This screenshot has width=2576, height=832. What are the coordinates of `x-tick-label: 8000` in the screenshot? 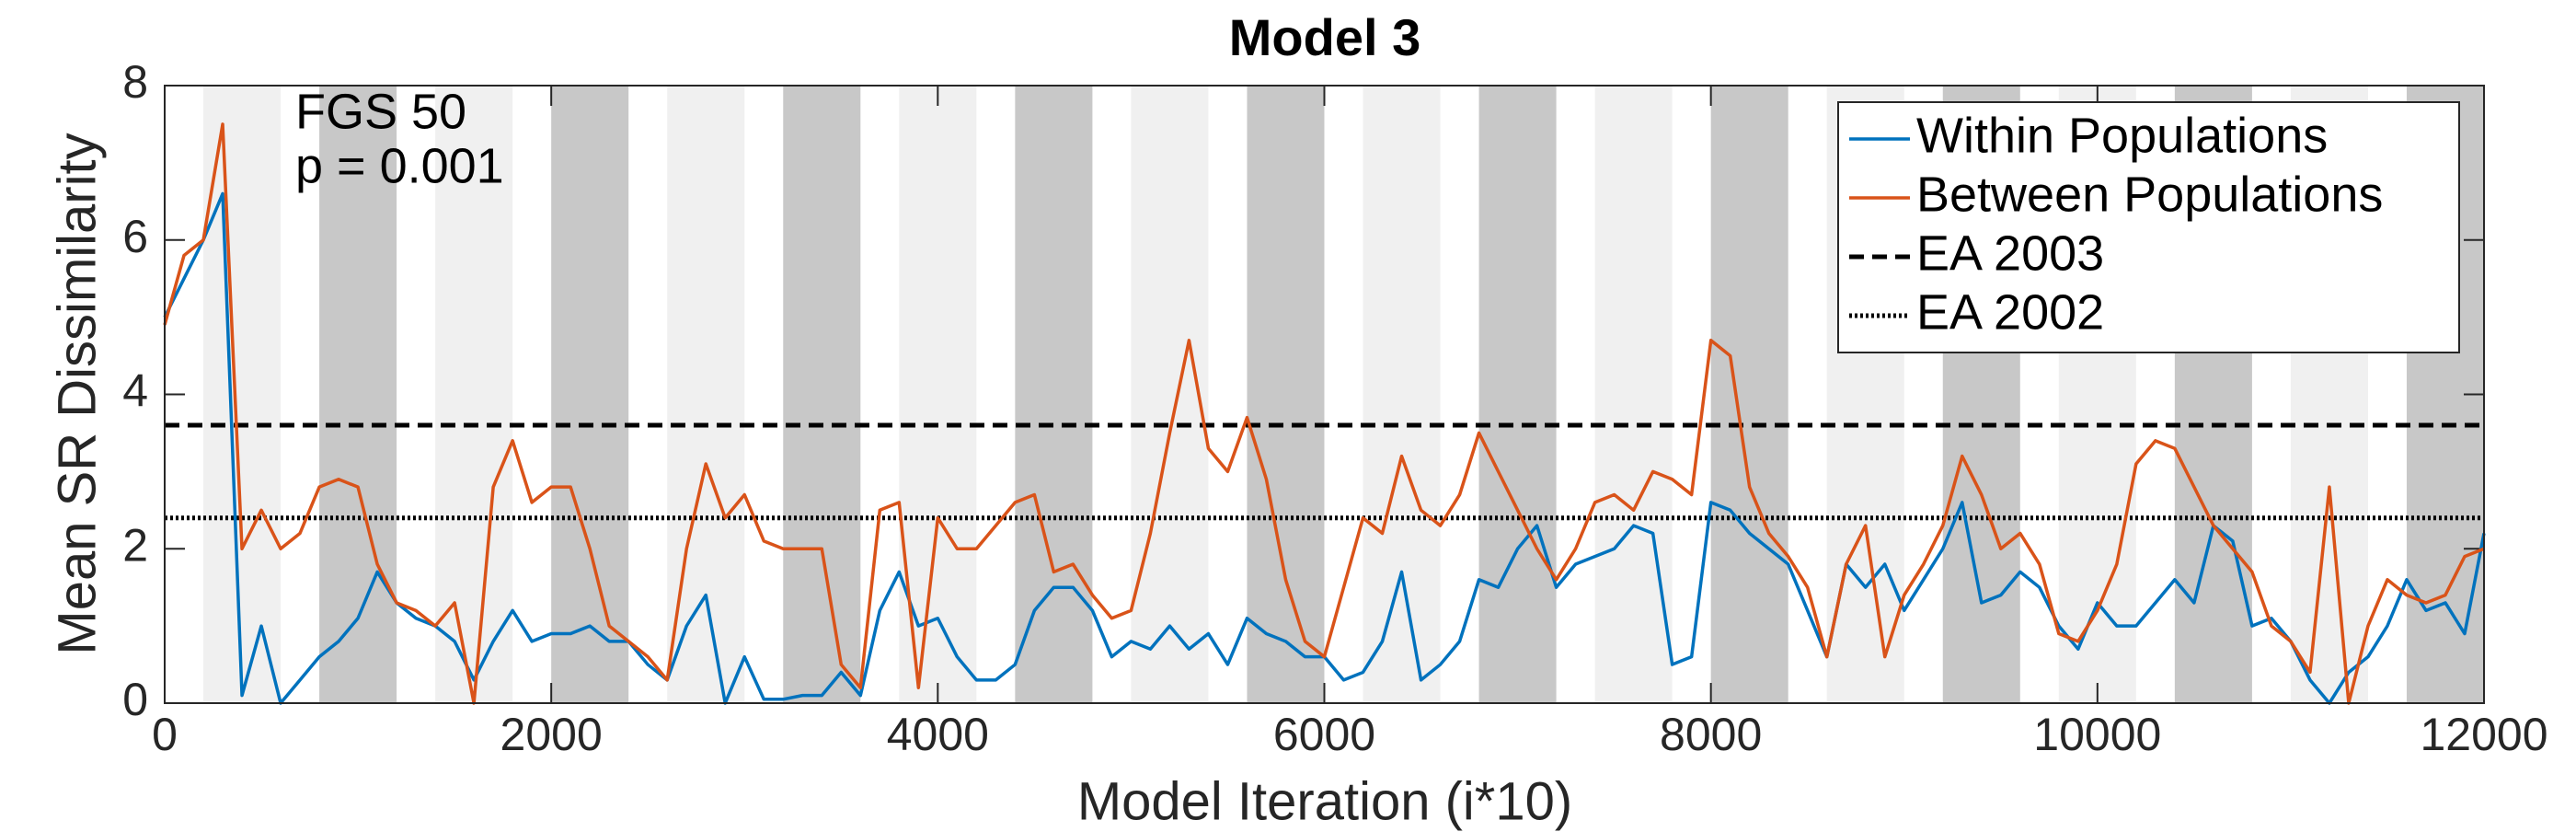 It's located at (1711, 734).